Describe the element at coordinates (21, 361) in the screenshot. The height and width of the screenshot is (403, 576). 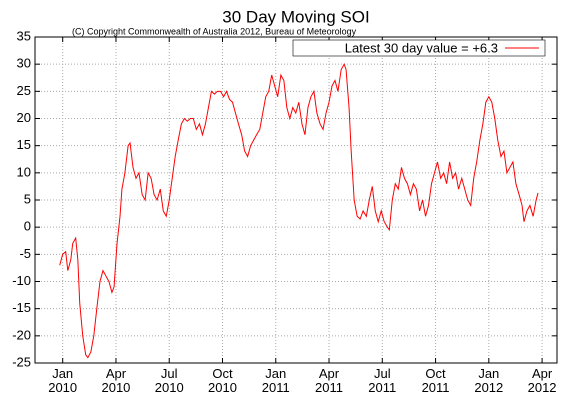
I see `y-tick-label: -25` at that location.